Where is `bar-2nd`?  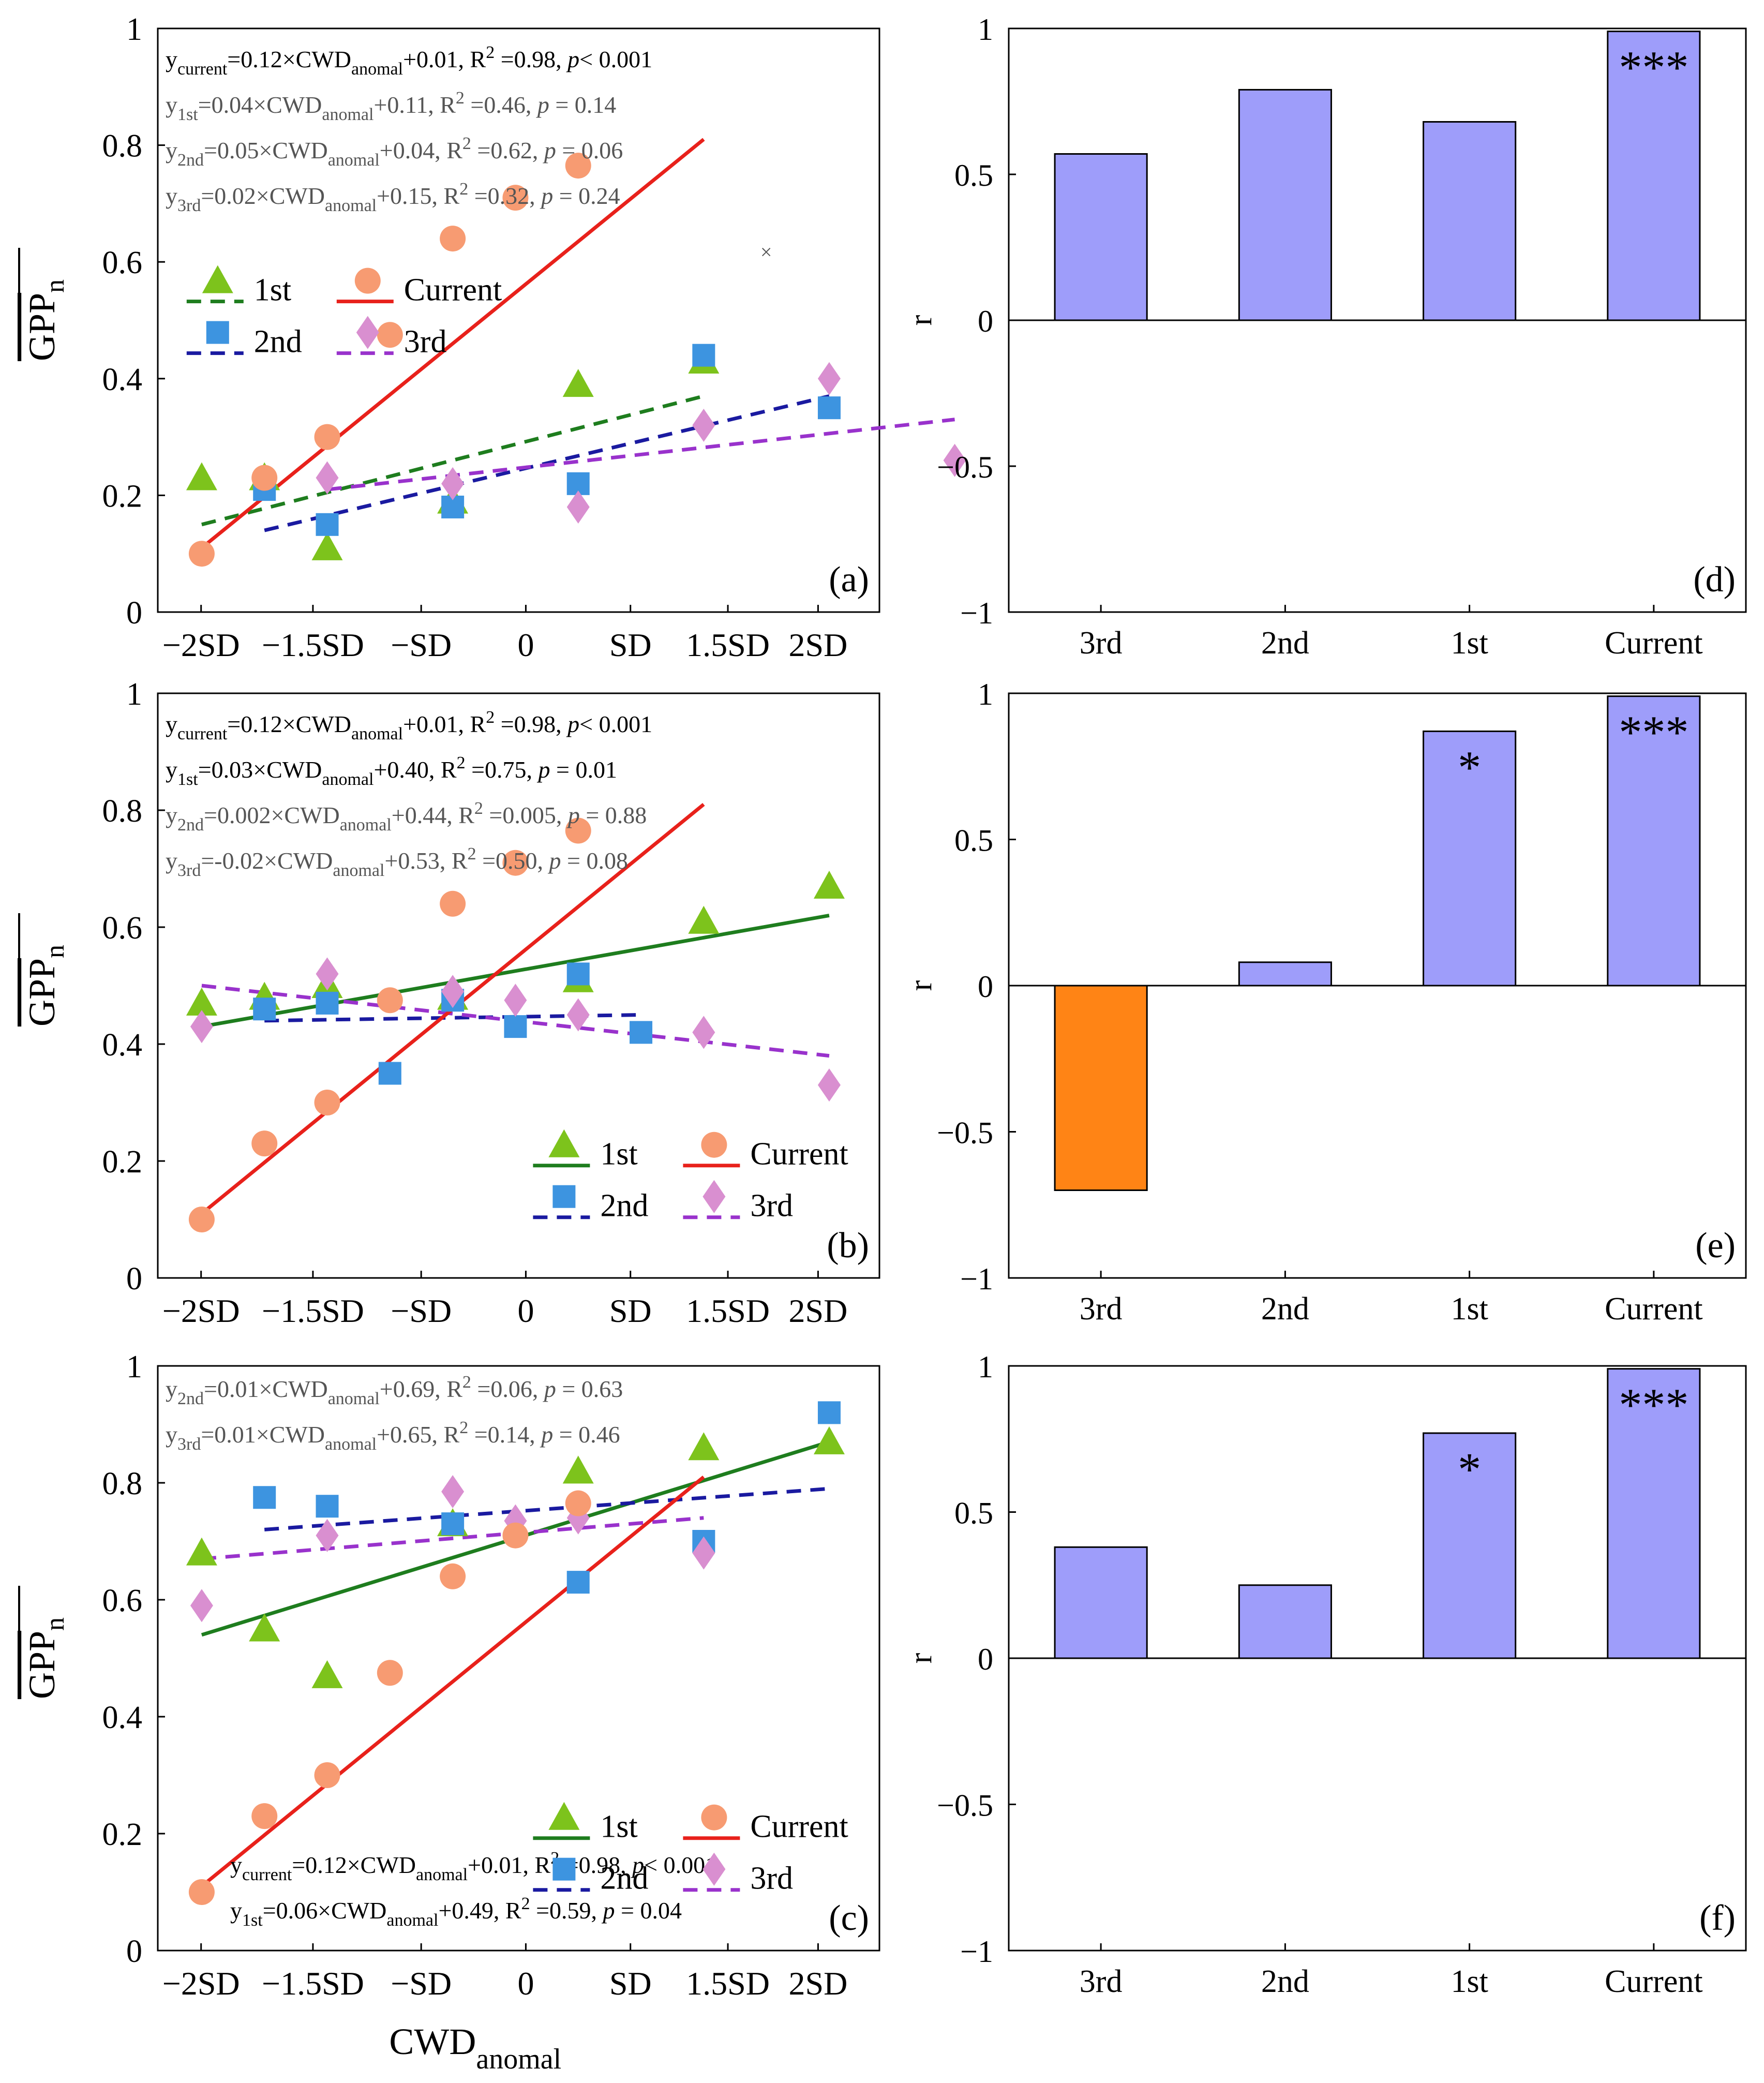
bar-2nd is located at coordinates (1285, 1621).